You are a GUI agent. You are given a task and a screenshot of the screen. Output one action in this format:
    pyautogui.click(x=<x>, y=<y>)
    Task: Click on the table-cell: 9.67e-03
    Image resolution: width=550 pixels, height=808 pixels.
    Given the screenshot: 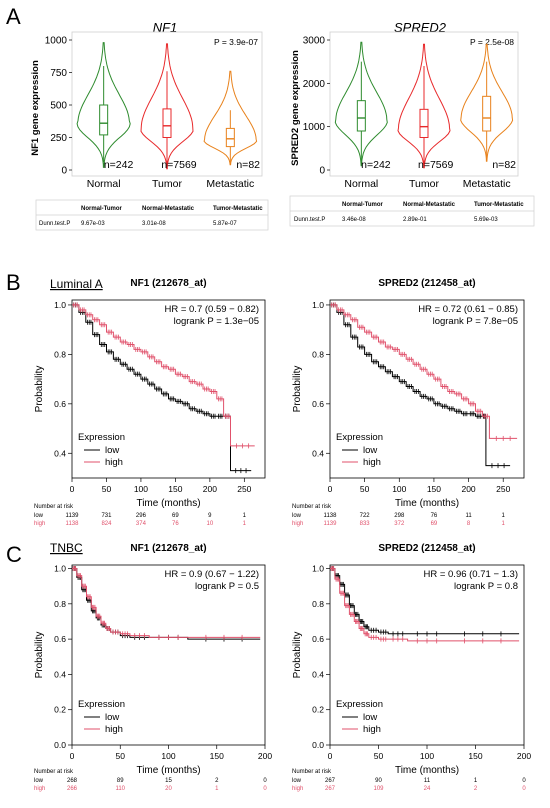 What is the action you would take?
    pyautogui.click(x=93, y=224)
    